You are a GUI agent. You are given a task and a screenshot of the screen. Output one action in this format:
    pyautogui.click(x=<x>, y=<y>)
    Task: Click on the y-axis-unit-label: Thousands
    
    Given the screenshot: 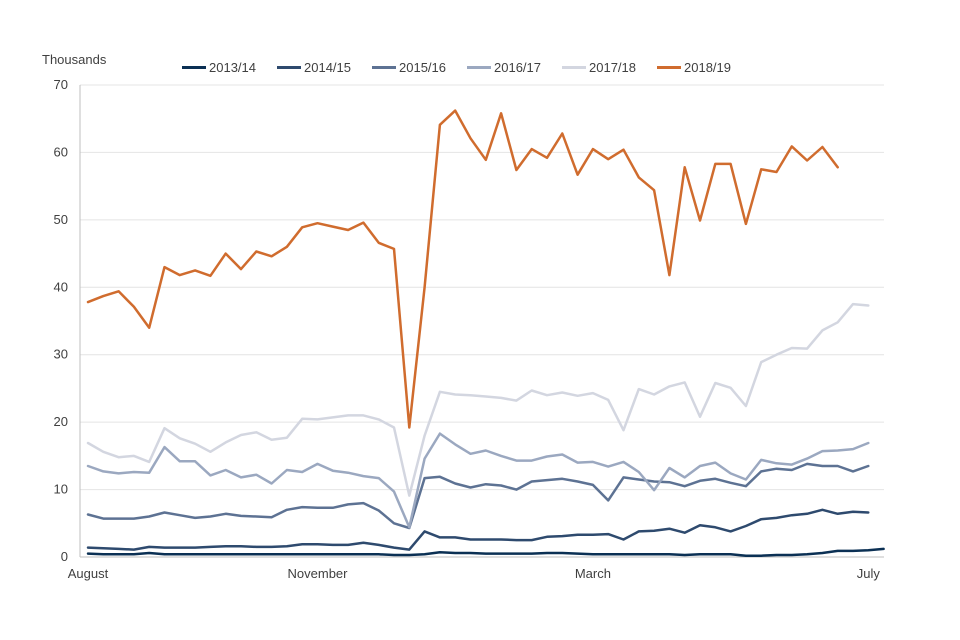 What is the action you would take?
    pyautogui.click(x=74, y=59)
    